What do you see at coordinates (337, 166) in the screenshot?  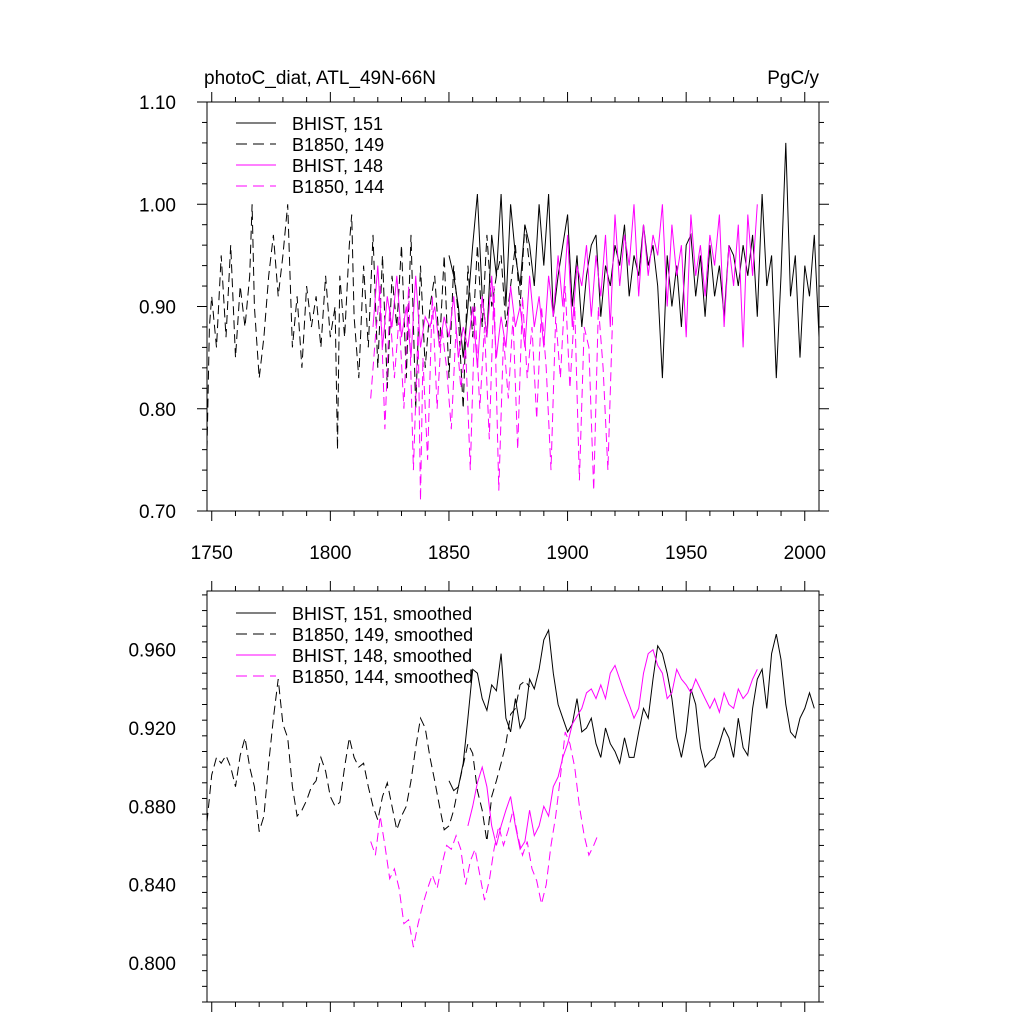 I see `legend-label-3: BHIST, 148` at bounding box center [337, 166].